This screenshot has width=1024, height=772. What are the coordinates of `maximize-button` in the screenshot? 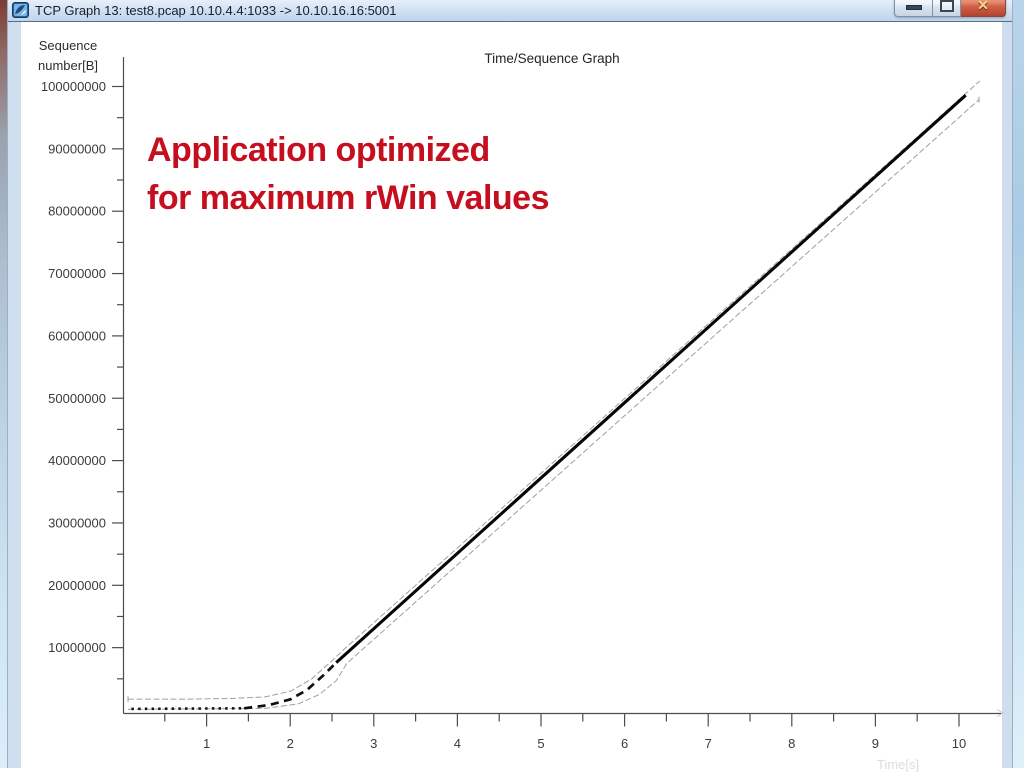 It's located at (947, 8).